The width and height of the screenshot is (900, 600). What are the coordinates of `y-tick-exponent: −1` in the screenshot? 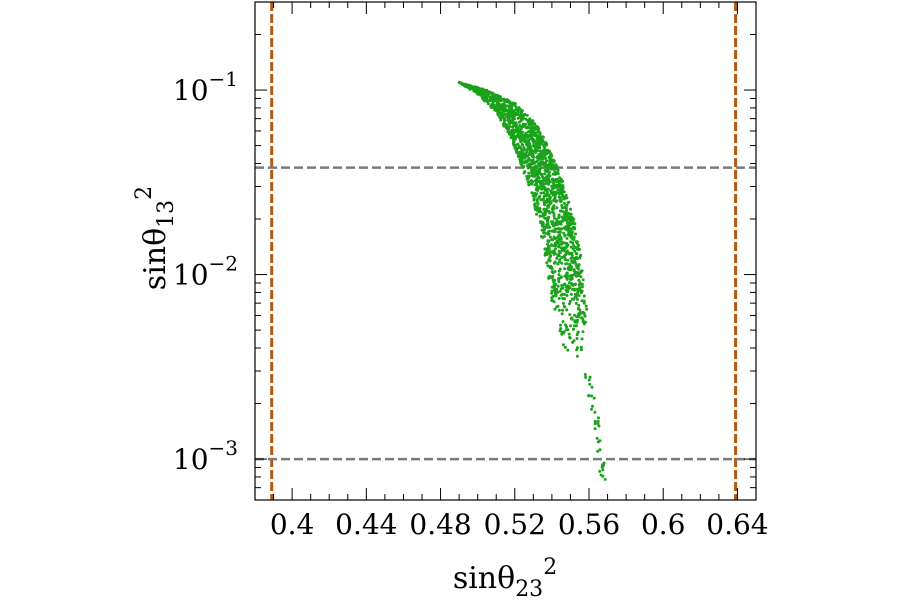 It's located at (223, 79).